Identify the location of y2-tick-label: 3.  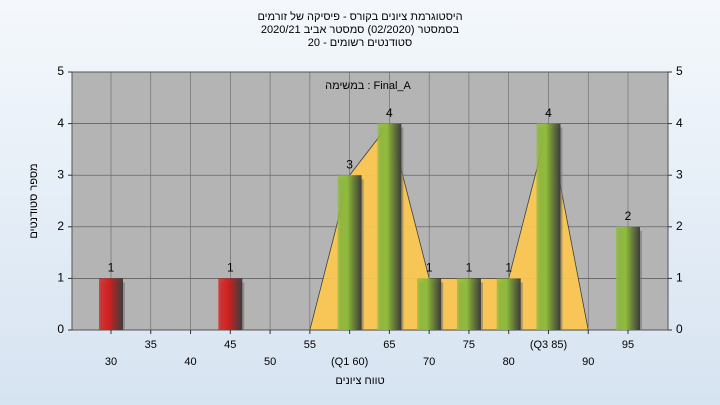
(679, 174).